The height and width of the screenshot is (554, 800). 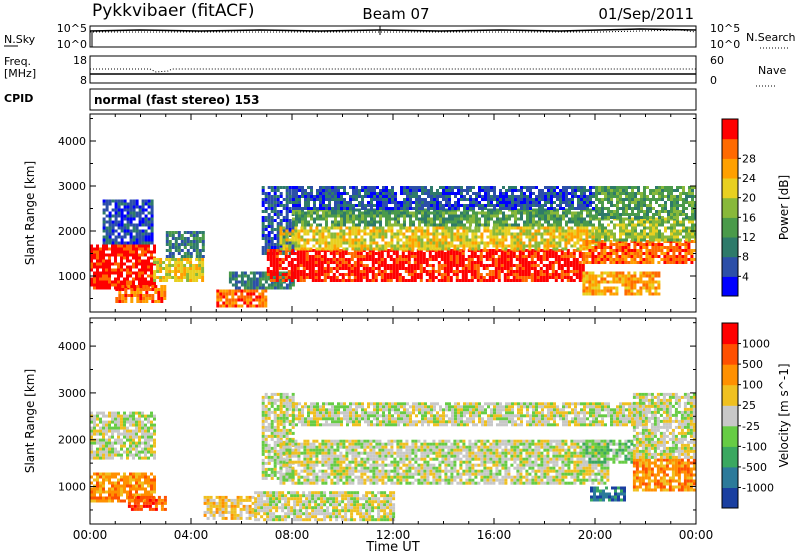 What do you see at coordinates (784, 207) in the screenshot?
I see `colorbar-label: Power [dB]` at bounding box center [784, 207].